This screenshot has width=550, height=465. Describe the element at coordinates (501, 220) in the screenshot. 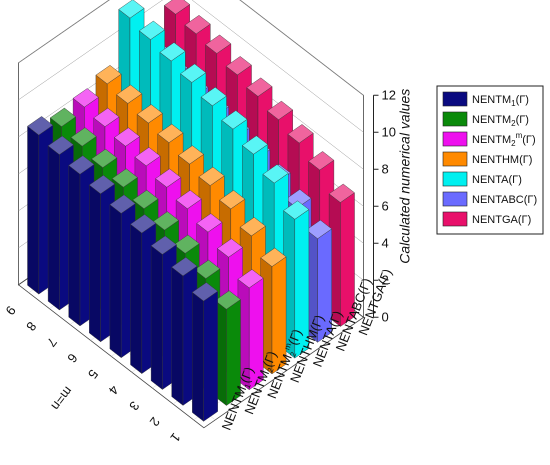

I see `legend-label: NENTGA(Γ)` at that location.